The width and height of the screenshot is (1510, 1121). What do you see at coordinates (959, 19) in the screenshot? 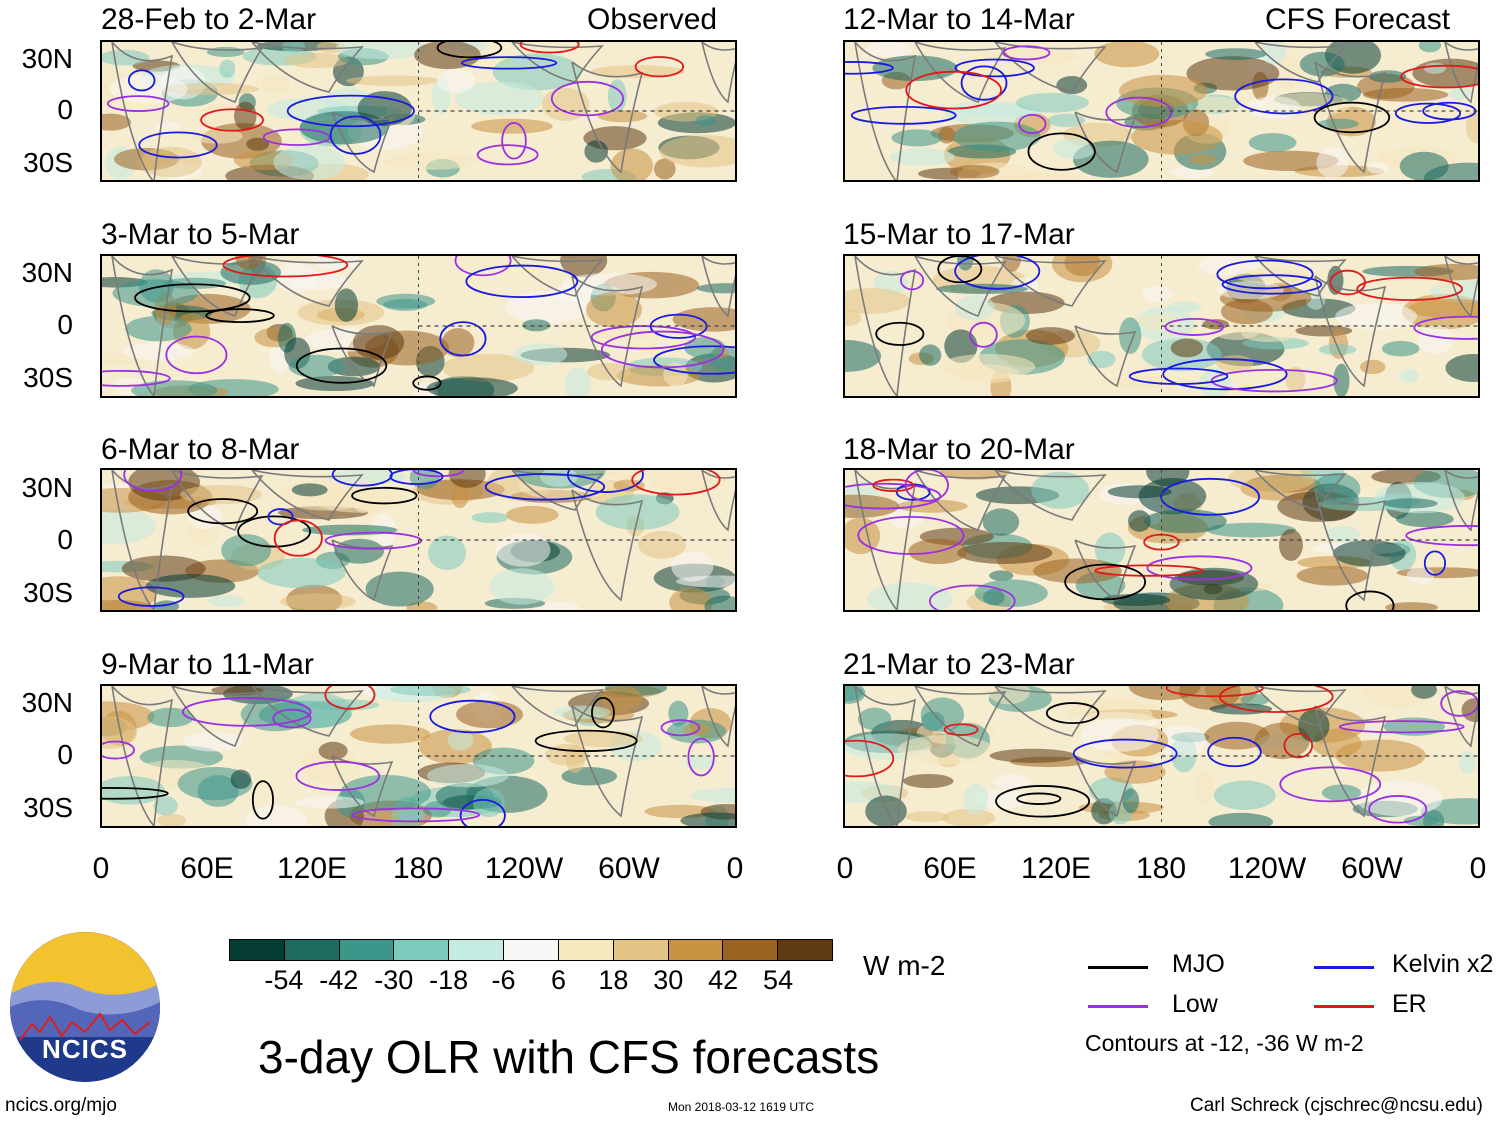
I see `panel-title-fc-1: 12-Mar to 14-Mar` at bounding box center [959, 19].